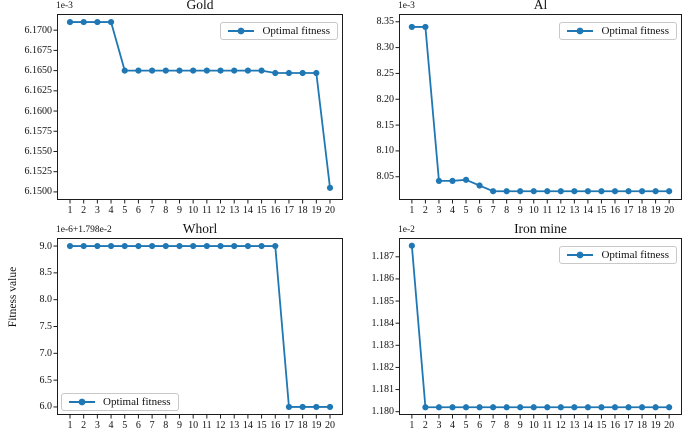  Describe the element at coordinates (383, 390) in the screenshot. I see `y-tick-label: 1.181` at that location.